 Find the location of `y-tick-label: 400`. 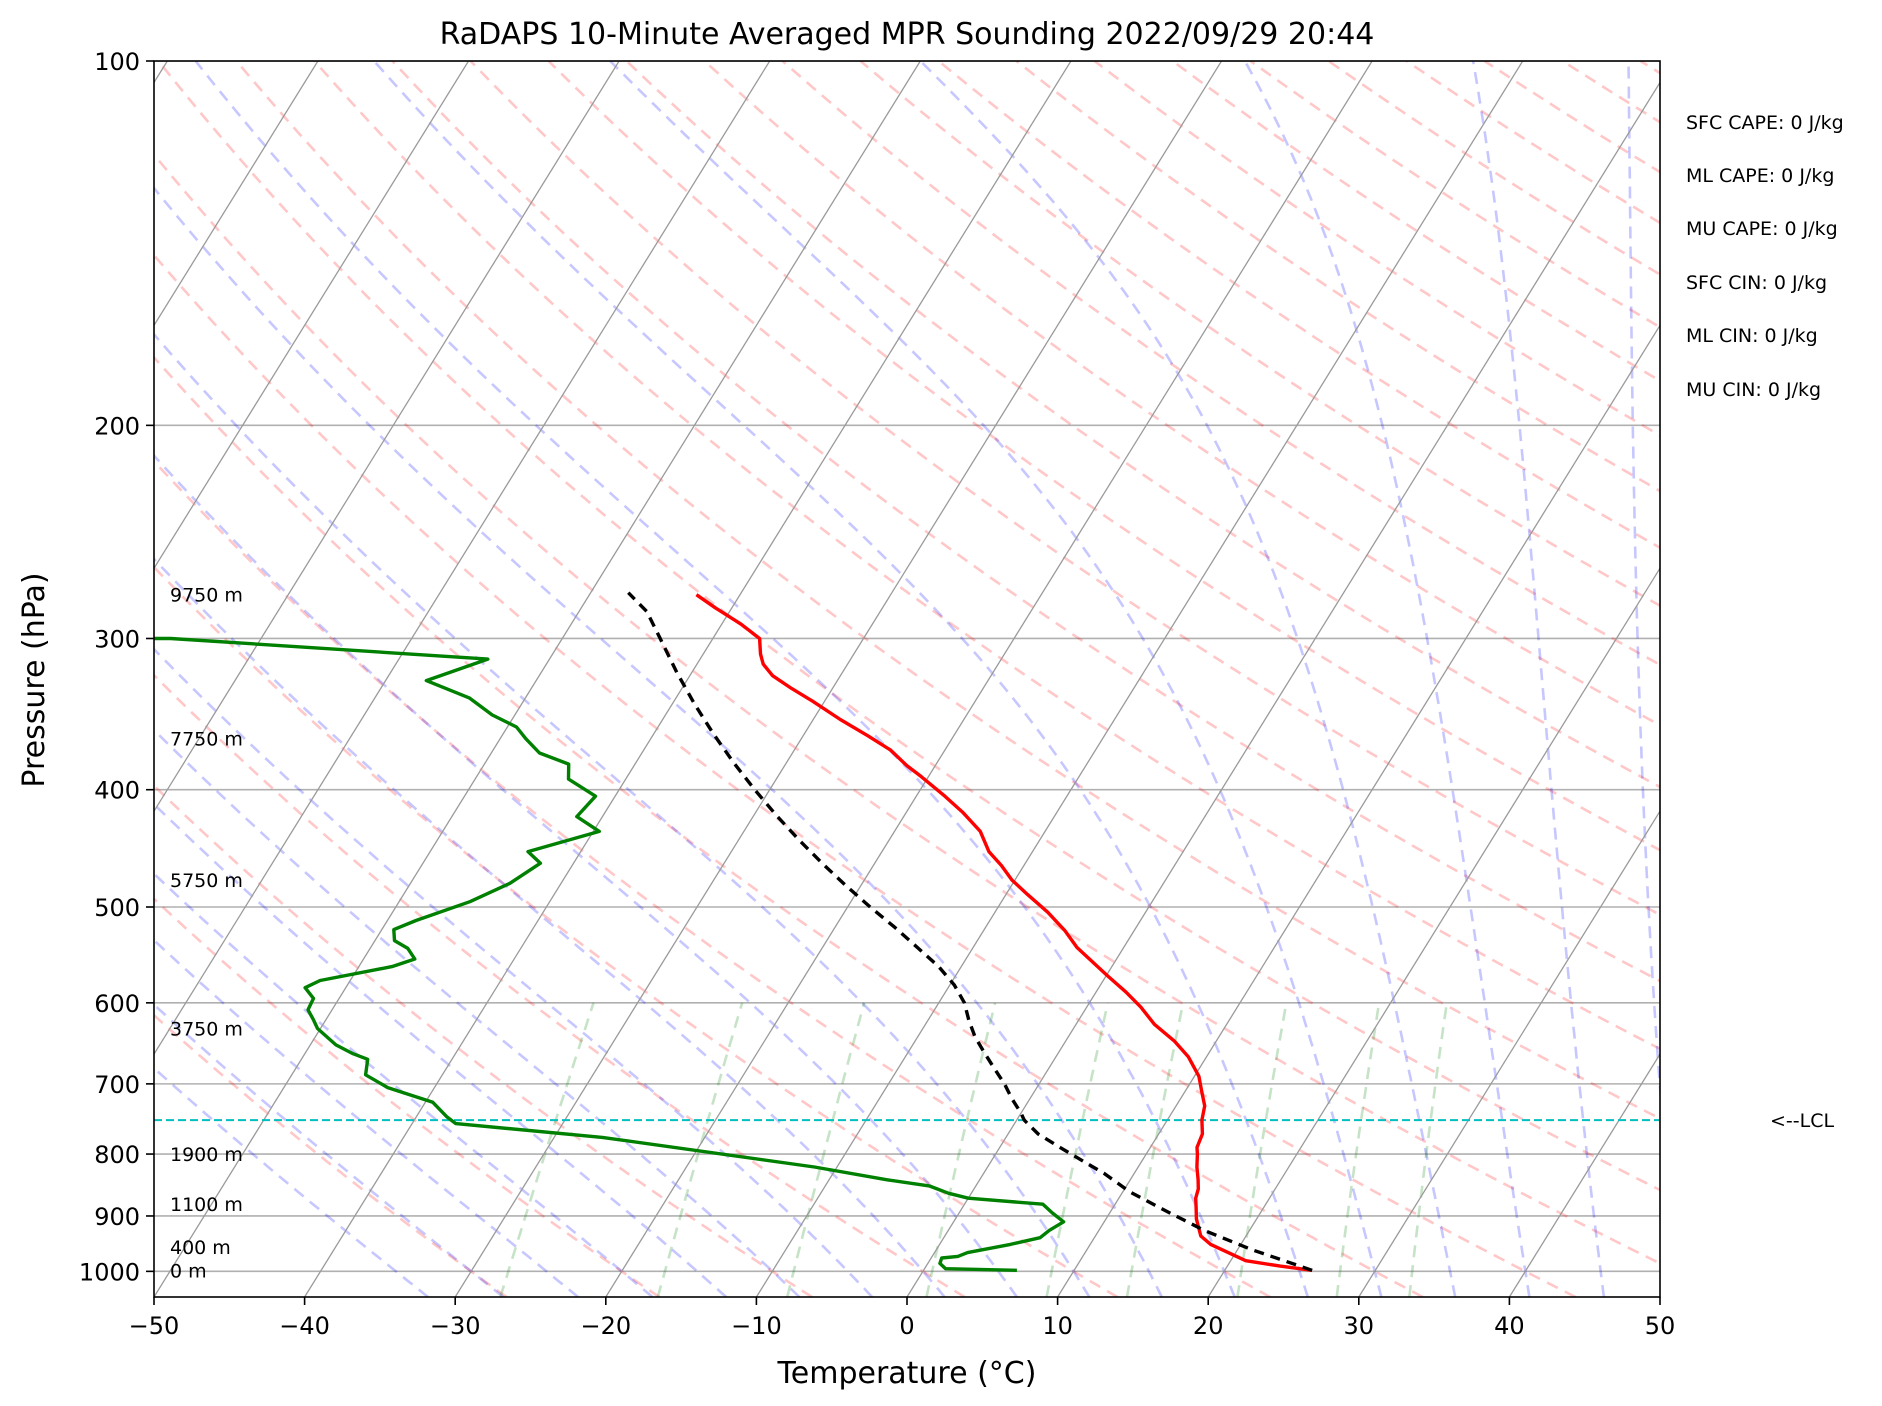

y-tick-label: 400 is located at coordinates (117, 791).